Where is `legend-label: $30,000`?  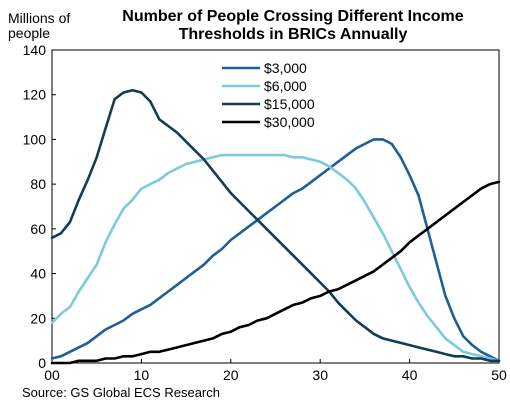 legend-label: $30,000 is located at coordinates (289, 122).